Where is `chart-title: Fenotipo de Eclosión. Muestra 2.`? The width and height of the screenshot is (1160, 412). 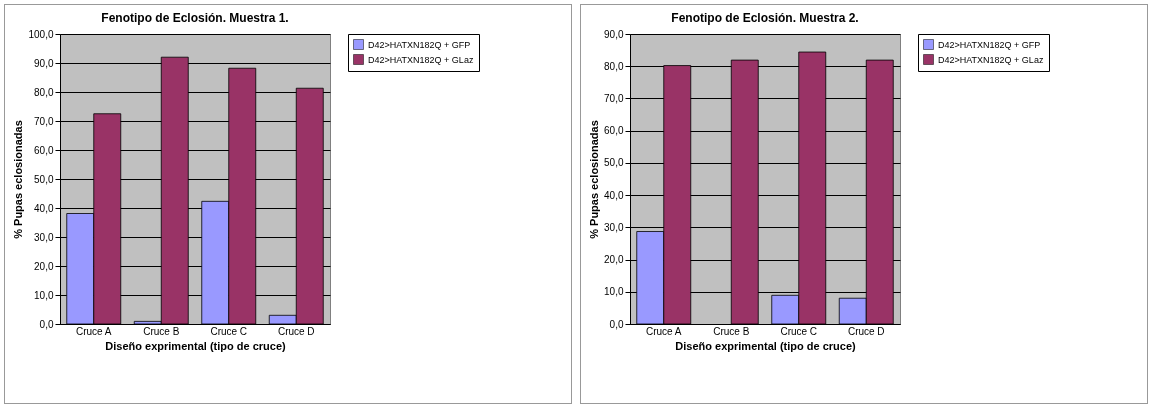
chart-title: Fenotipo de Eclosión. Muestra 2. is located at coordinates (765, 18).